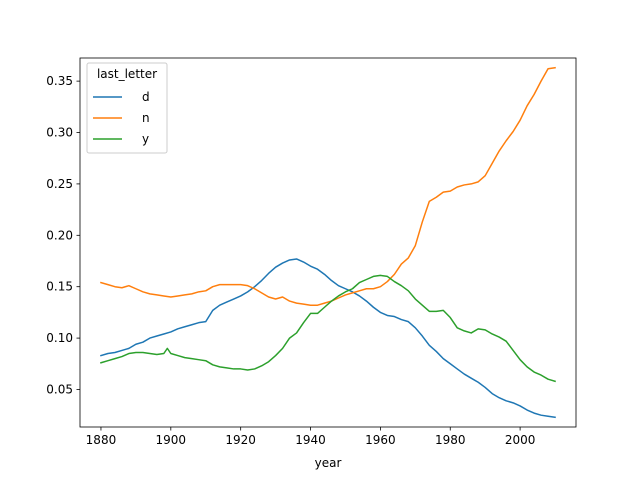  What do you see at coordinates (121, 97) in the screenshot?
I see `legend-entry-d: d` at bounding box center [121, 97].